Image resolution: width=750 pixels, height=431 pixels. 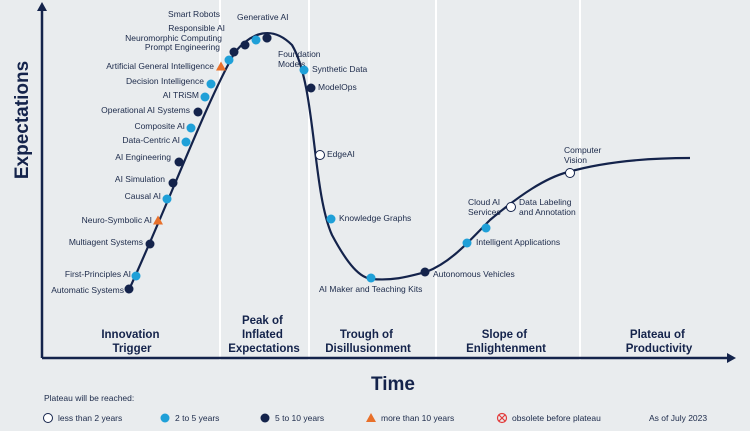 I want to click on y-axis-arrow, so click(x=42, y=6).